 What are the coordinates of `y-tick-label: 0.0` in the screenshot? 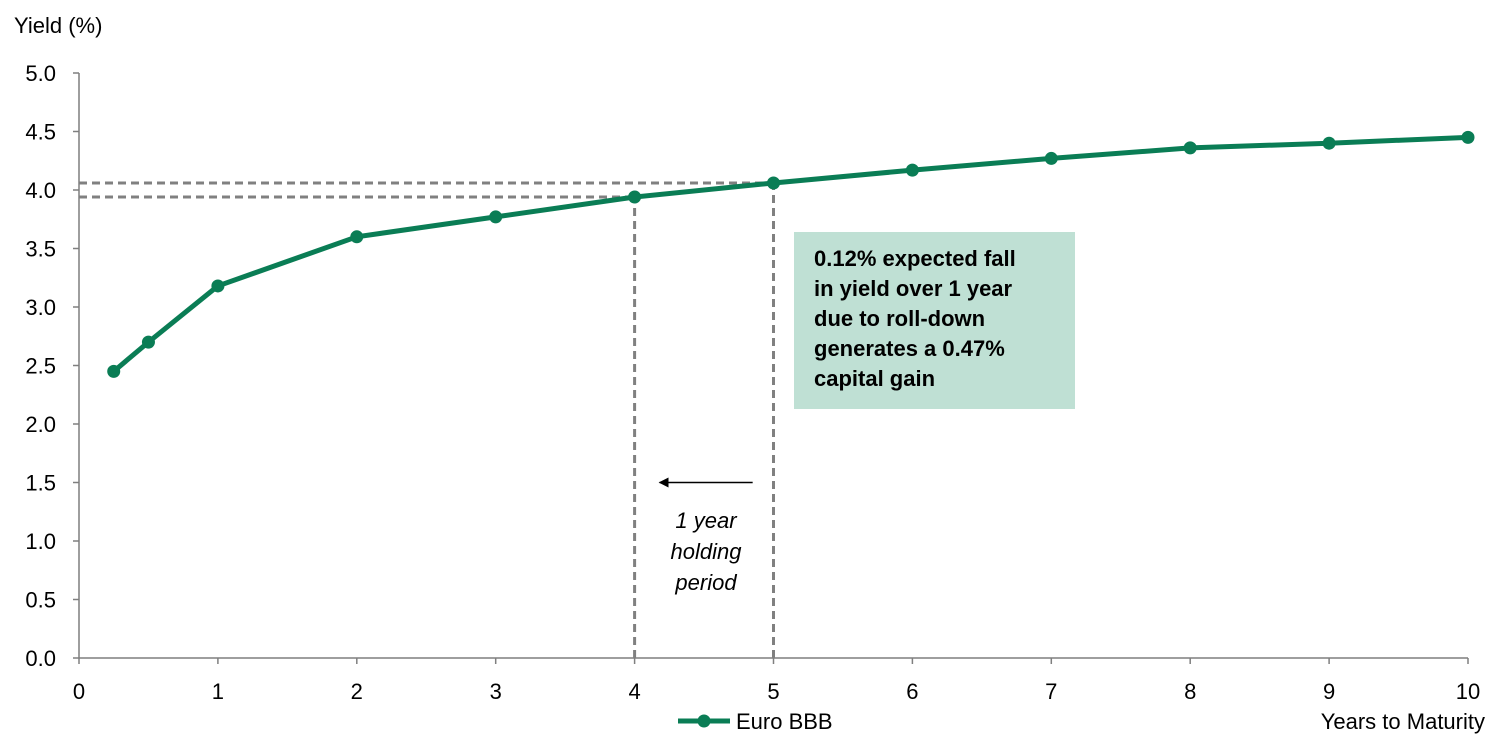 It's located at (40, 658).